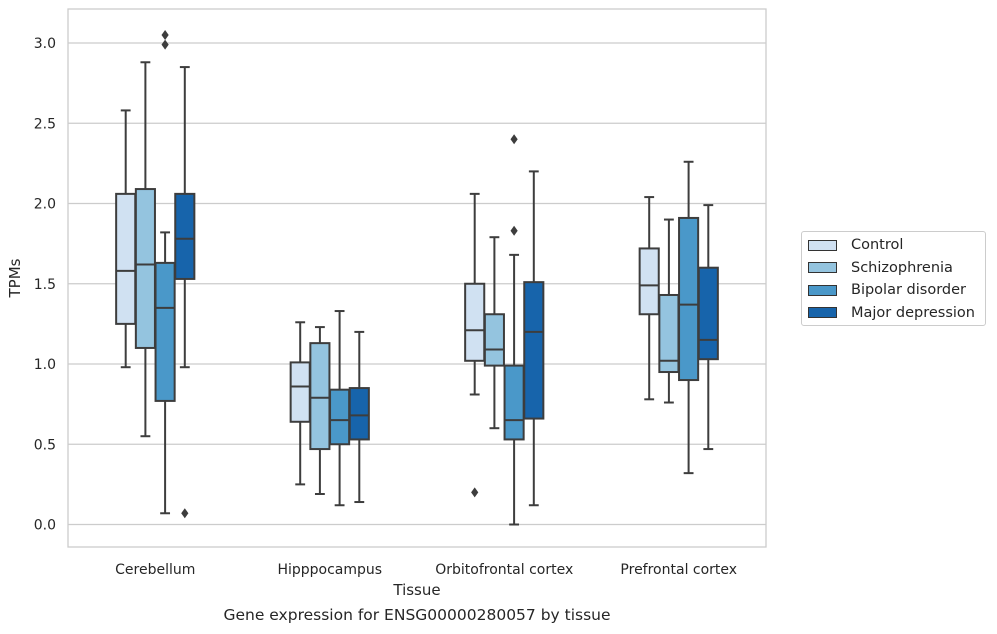 The height and width of the screenshot is (634, 997). I want to click on x-axis-label: Tissue, so click(416, 590).